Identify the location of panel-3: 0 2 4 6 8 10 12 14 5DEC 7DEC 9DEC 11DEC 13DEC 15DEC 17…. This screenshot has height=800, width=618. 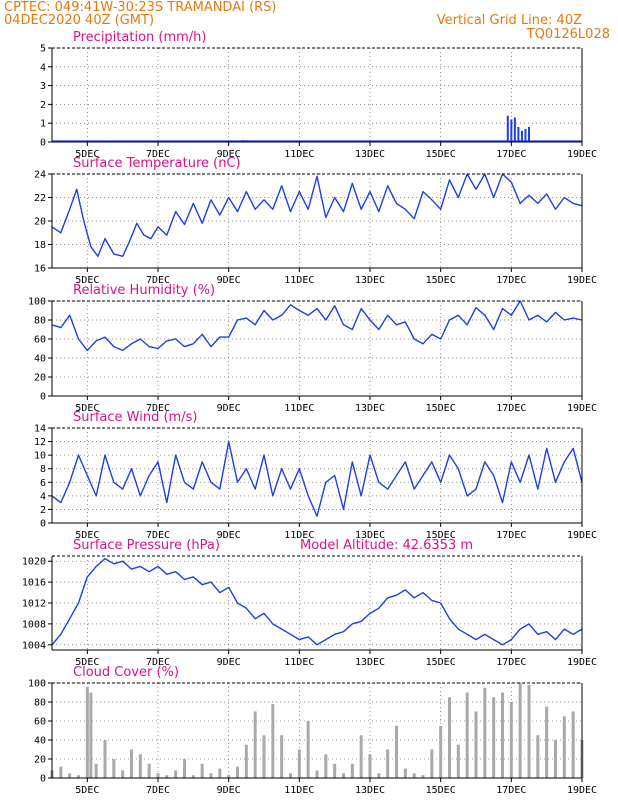
(315, 475).